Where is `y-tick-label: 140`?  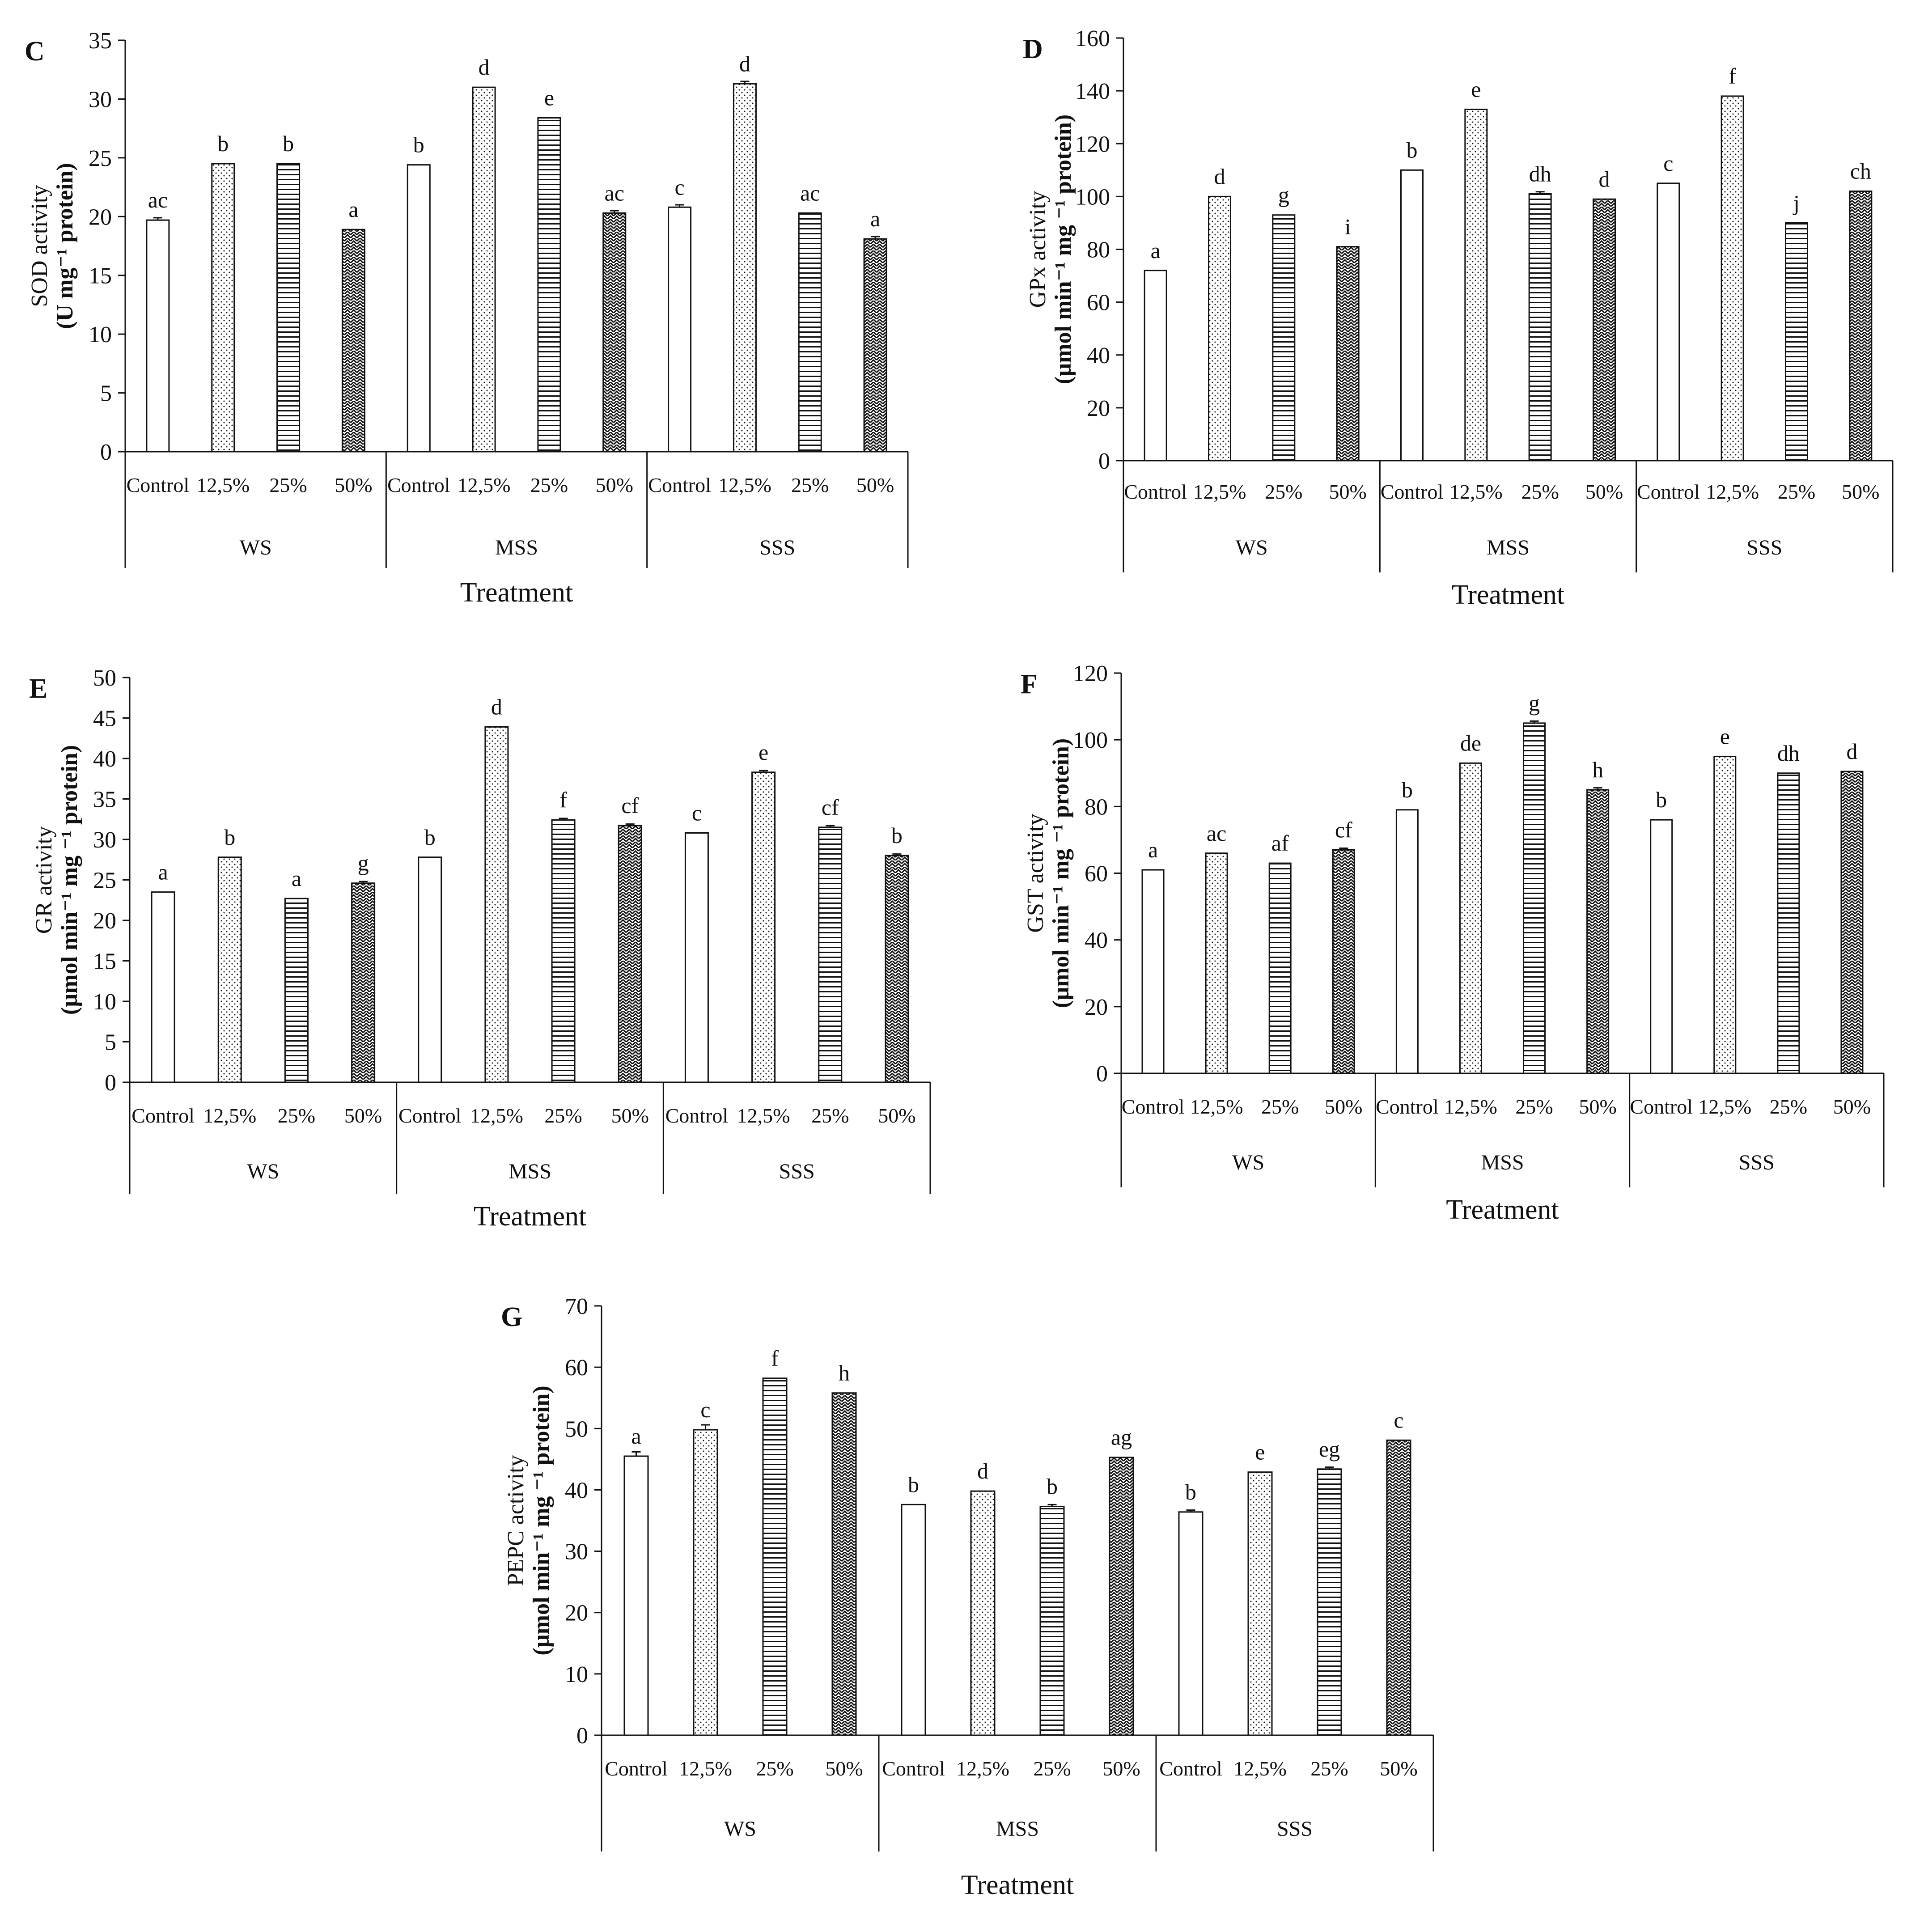
y-tick-label: 140 is located at coordinates (1092, 91).